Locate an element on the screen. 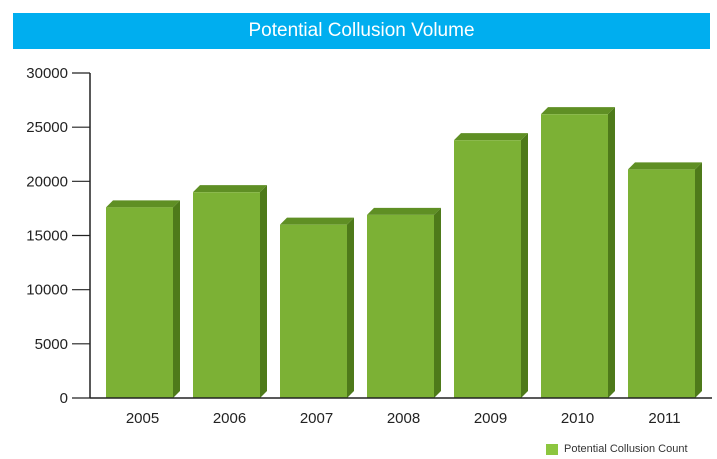  chart-title: Potential Collusion Volume is located at coordinates (361, 30).